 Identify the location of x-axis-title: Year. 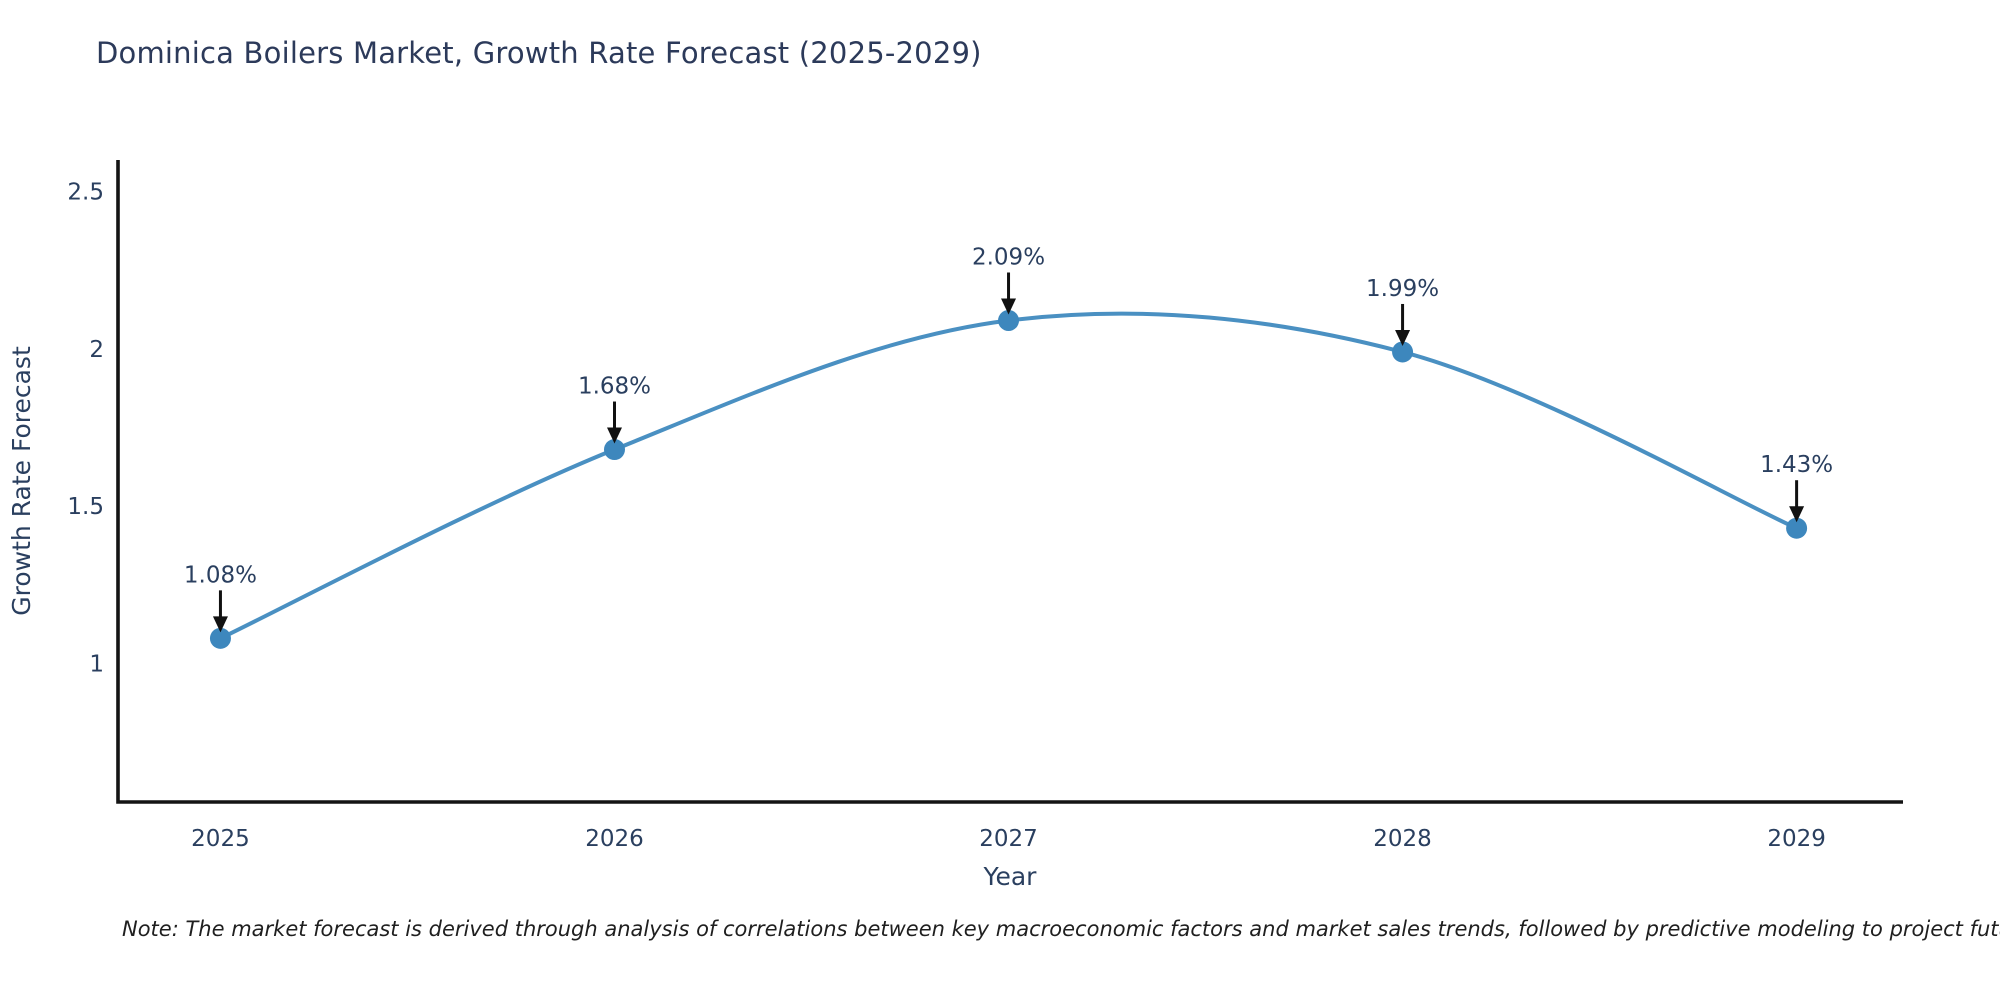
(1010, 876).